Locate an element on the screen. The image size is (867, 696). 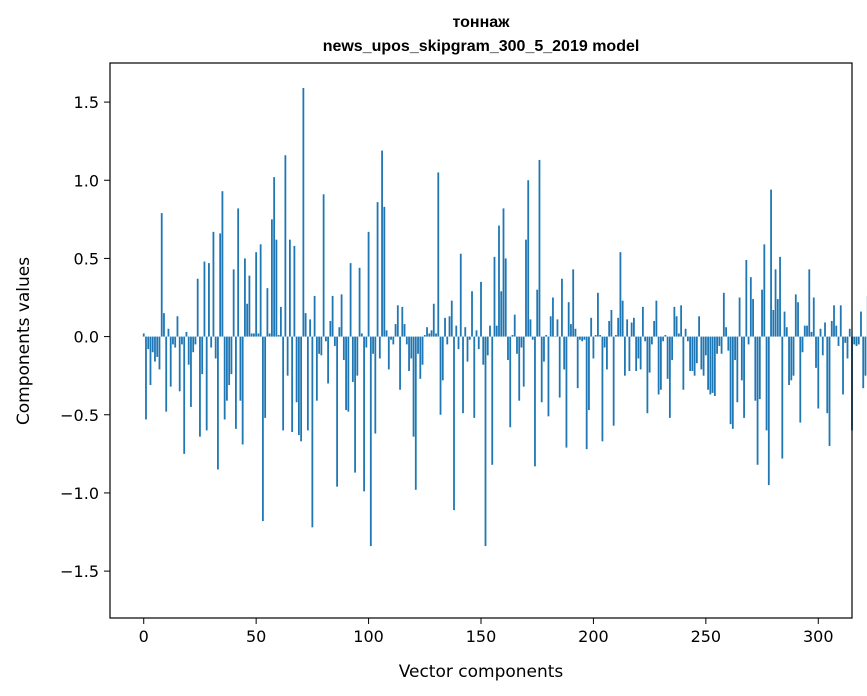
x-tick-label: 50 is located at coordinates (256, 636).